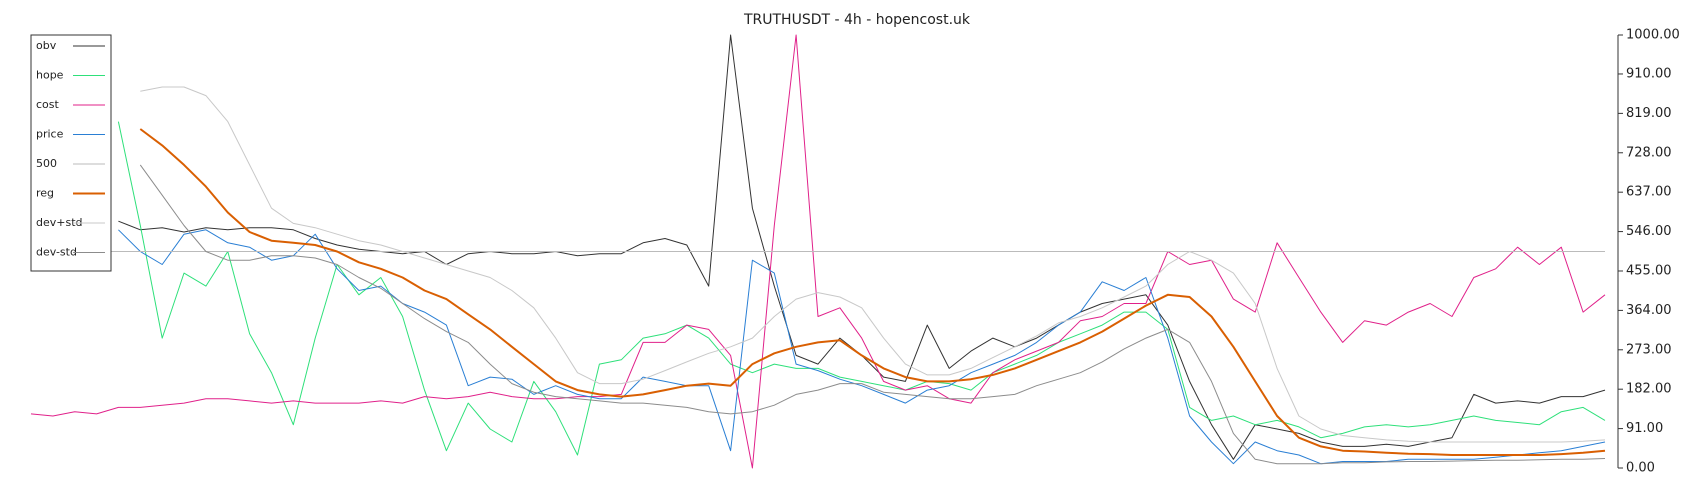 This screenshot has width=1700, height=500. What do you see at coordinates (56, 252) in the screenshot?
I see `legend-label: dev-std` at bounding box center [56, 252].